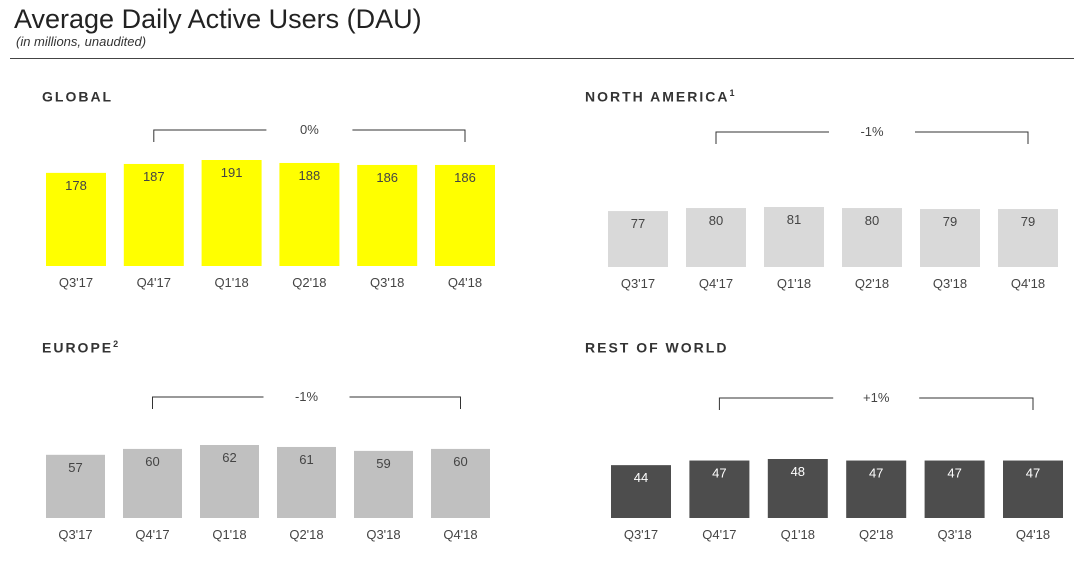  Describe the element at coordinates (794, 219) in the screenshot. I see `data-label: 81` at that location.